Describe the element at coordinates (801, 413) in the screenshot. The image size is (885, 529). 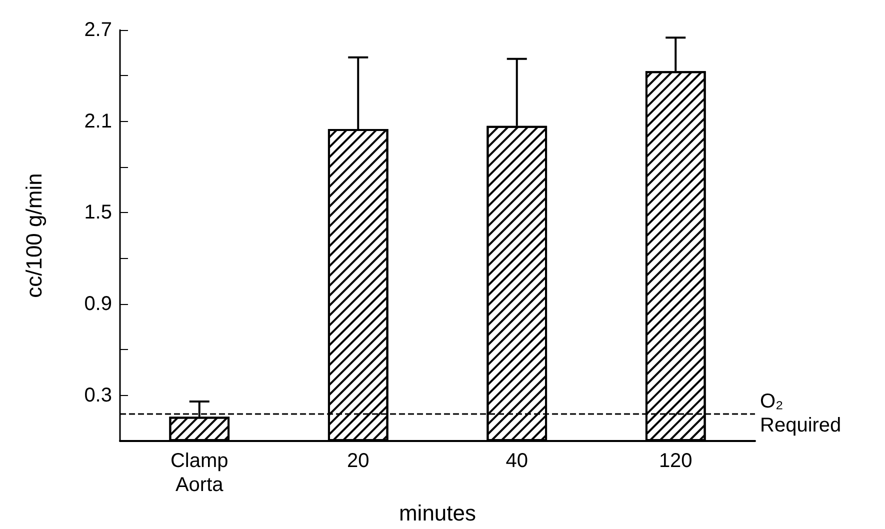
I see `ref-line-label: O₂ Required` at that location.